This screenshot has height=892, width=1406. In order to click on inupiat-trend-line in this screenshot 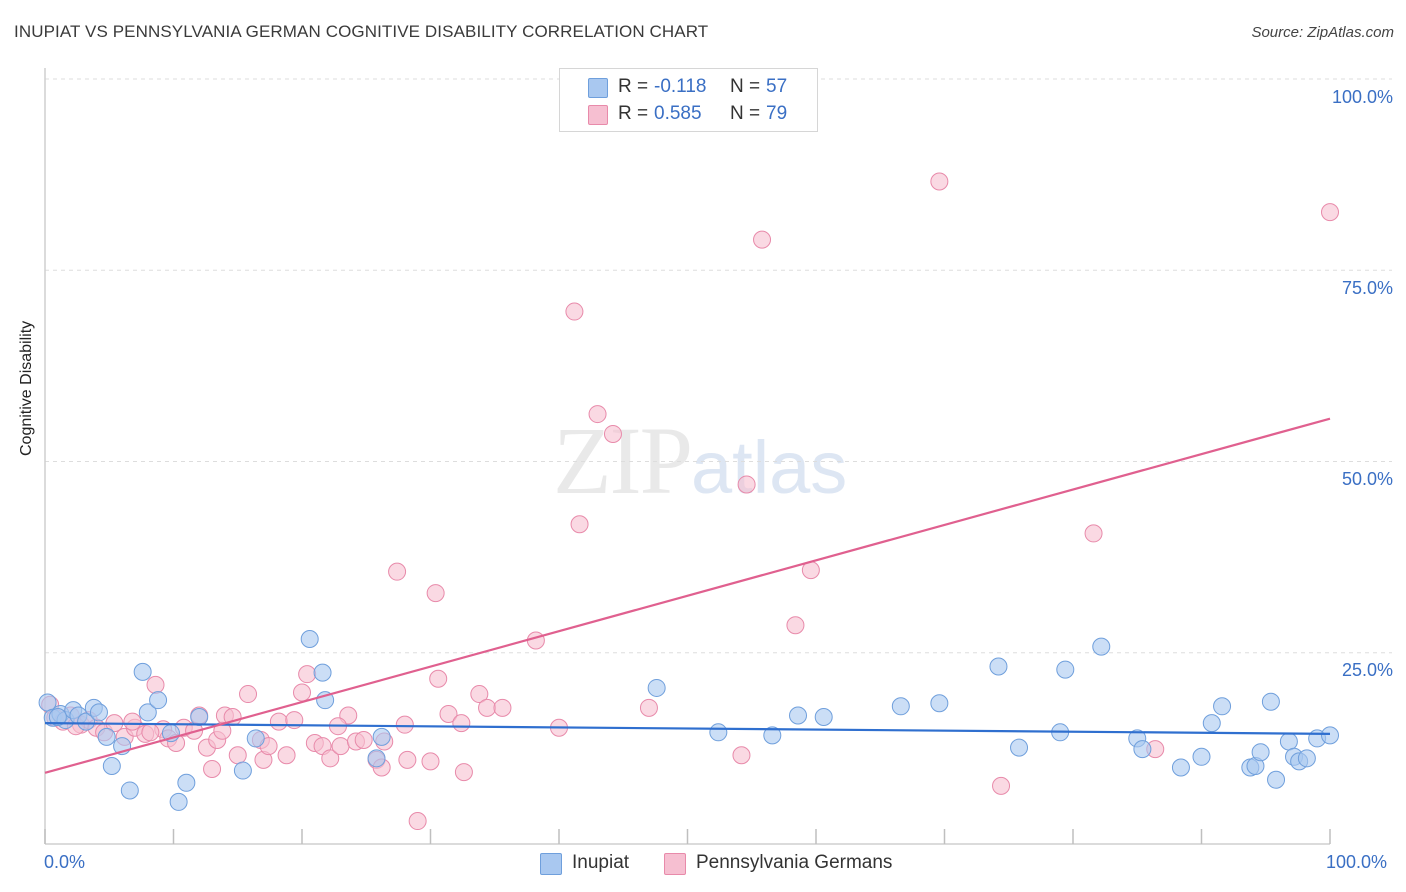, I will do `click(687, 728)`.